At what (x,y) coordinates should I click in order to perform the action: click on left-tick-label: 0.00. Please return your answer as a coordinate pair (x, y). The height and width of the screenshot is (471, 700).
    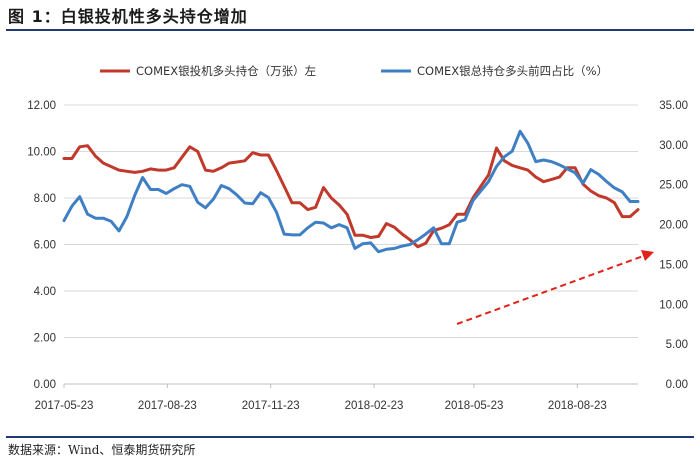
    Looking at the image, I should click on (45, 385).